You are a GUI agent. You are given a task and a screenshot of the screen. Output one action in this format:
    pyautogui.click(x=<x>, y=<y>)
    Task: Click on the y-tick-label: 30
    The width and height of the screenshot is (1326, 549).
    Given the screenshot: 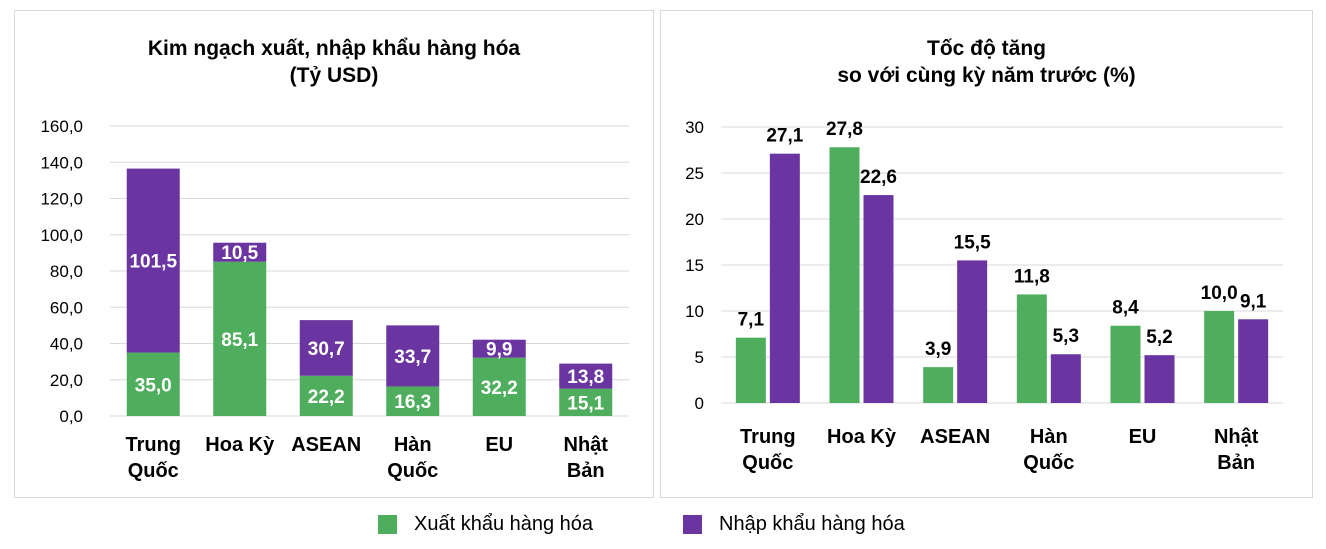 What is the action you would take?
    pyautogui.click(x=694, y=127)
    